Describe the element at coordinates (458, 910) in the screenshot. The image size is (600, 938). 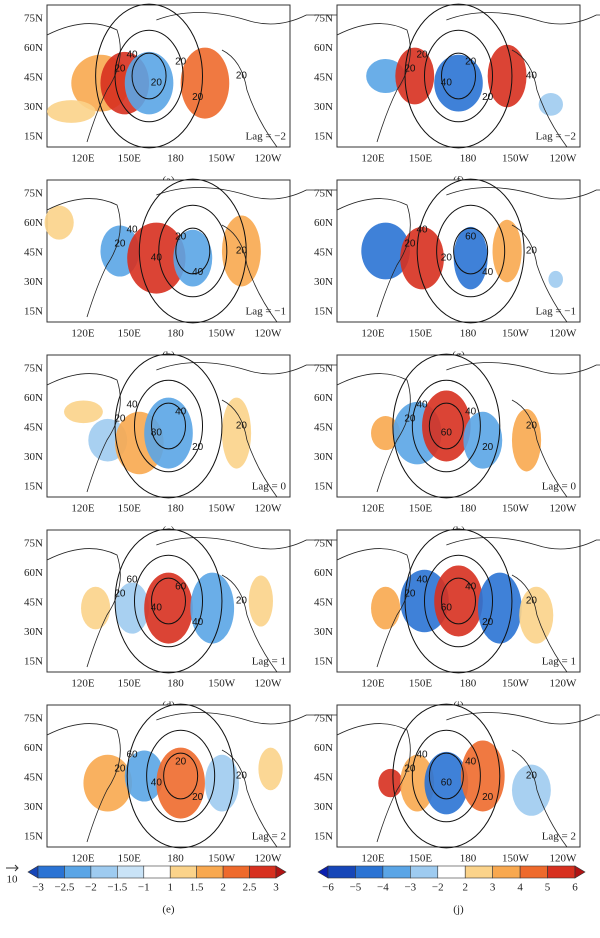
I see `panel-label: (j)` at that location.